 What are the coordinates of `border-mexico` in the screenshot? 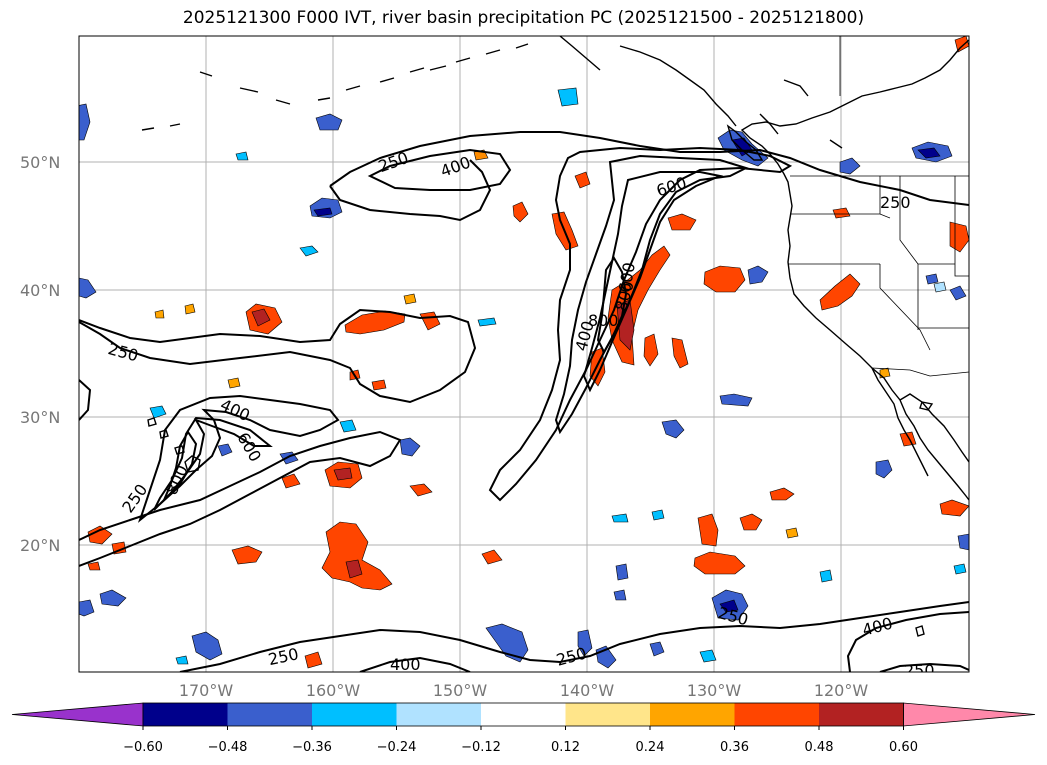 It's located at (920, 372).